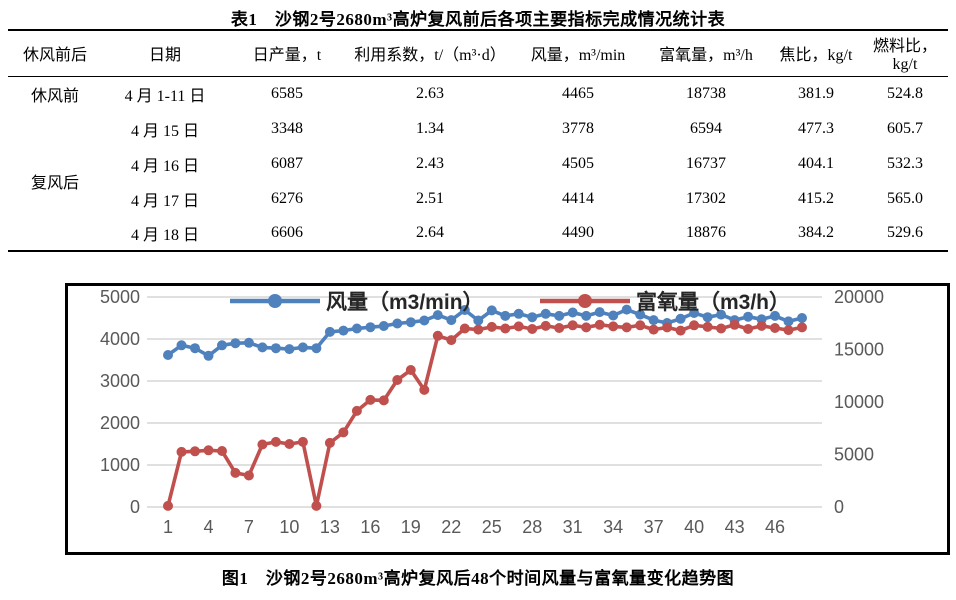 The height and width of the screenshot is (600, 956). What do you see at coordinates (859, 402) in the screenshot?
I see `right-axis-label: 10000` at bounding box center [859, 402].